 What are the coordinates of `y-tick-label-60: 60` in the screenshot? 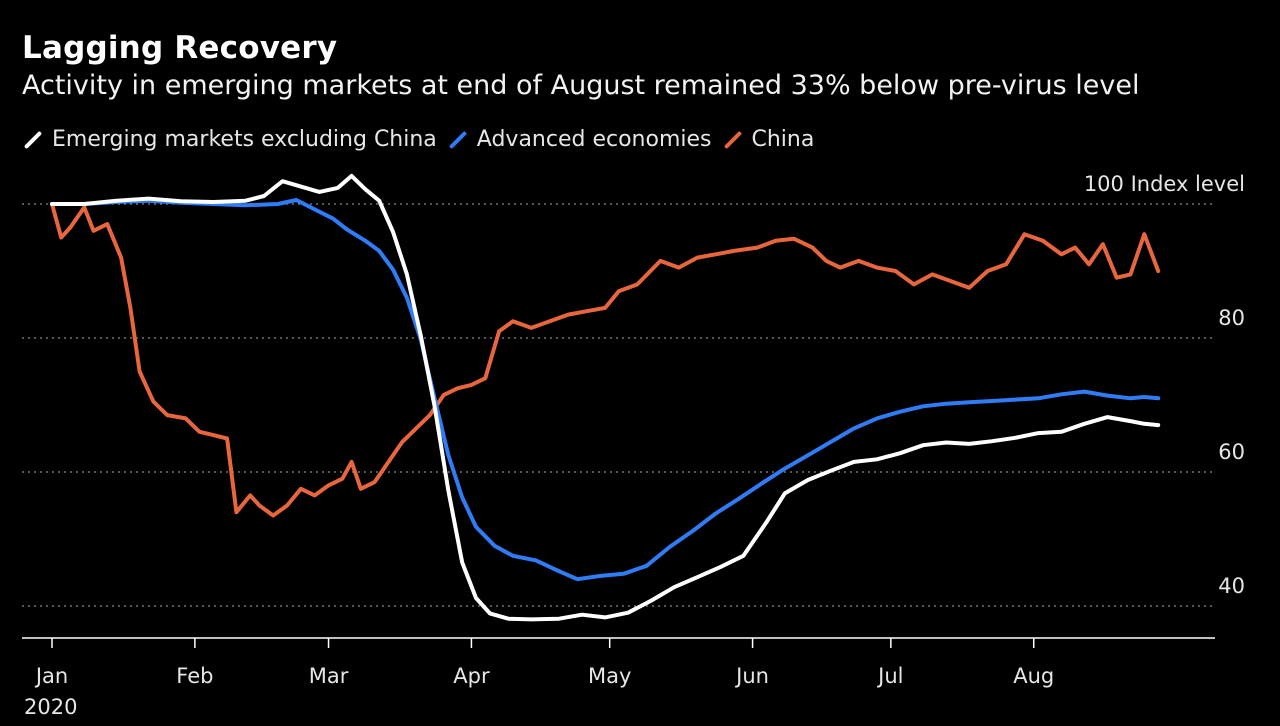 It's located at (1231, 452).